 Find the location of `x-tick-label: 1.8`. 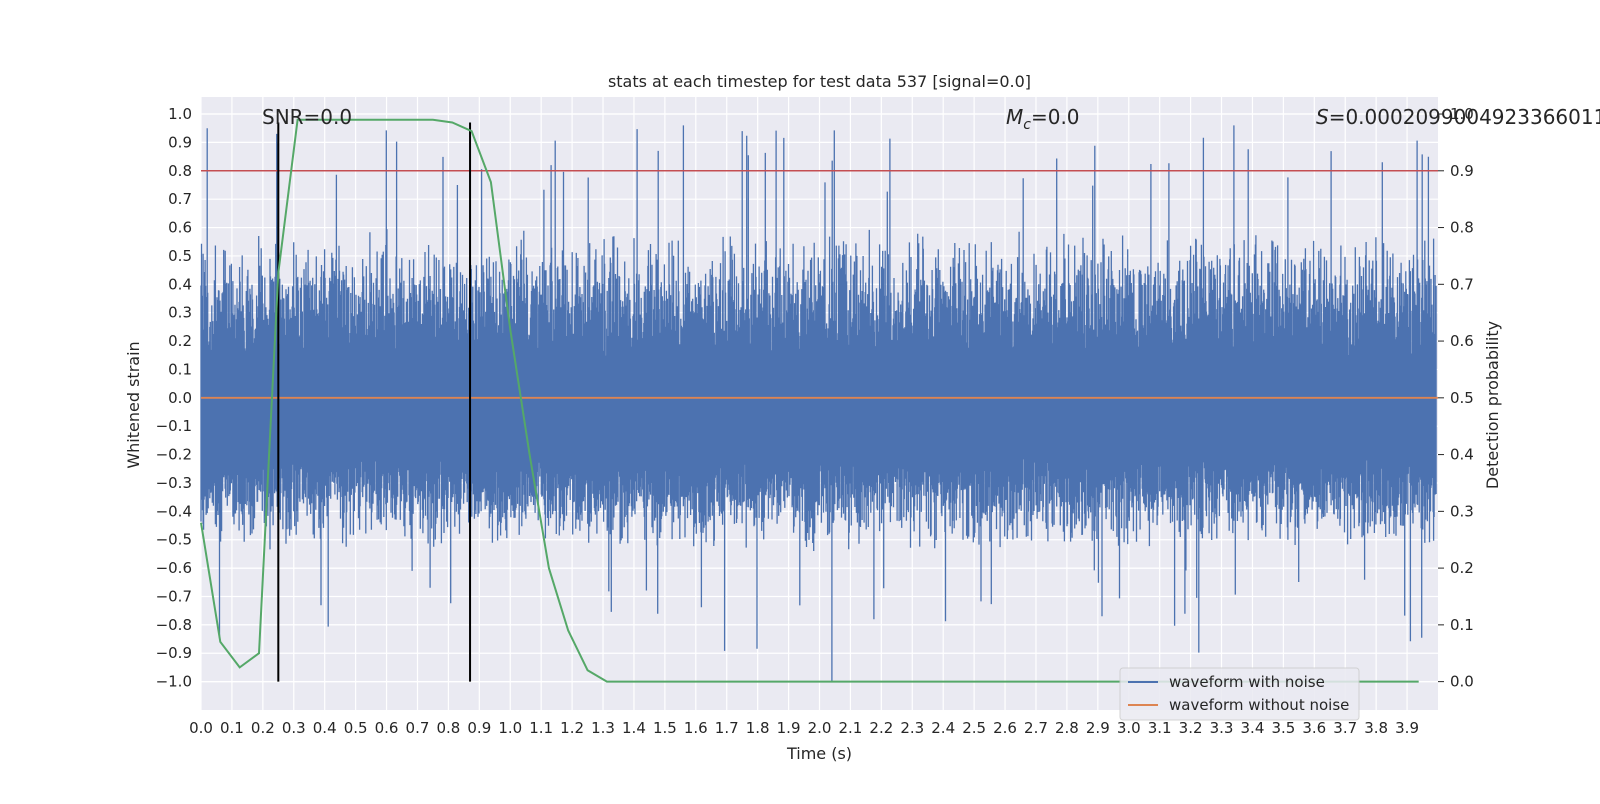

x-tick-label: 1.8 is located at coordinates (758, 728).